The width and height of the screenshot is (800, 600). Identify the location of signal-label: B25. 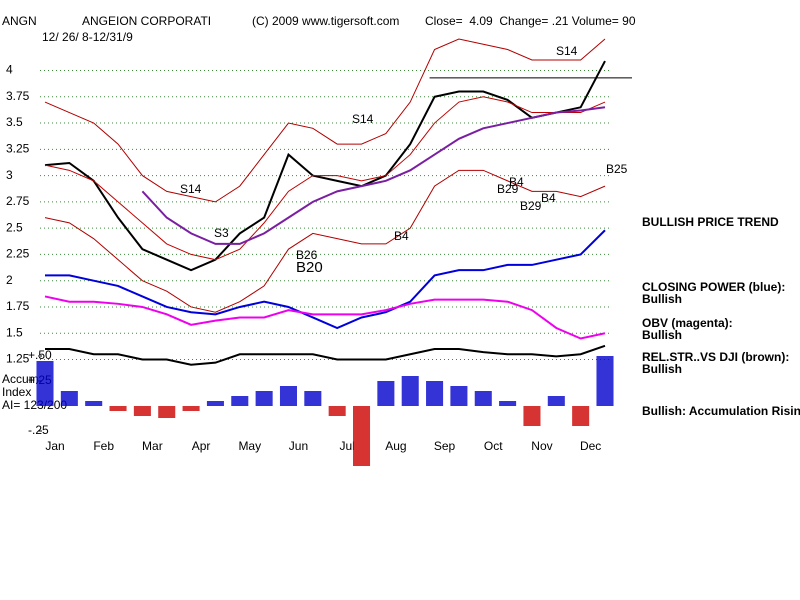
(617, 169).